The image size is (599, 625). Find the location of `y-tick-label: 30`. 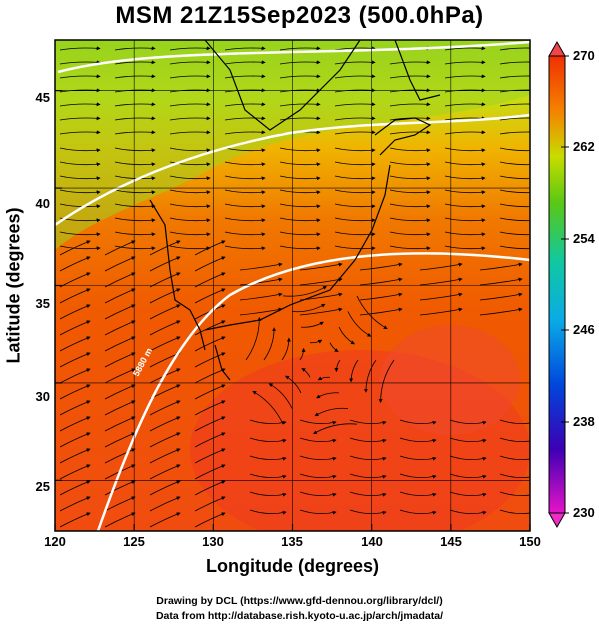

y-tick-label: 30 is located at coordinates (42, 396).